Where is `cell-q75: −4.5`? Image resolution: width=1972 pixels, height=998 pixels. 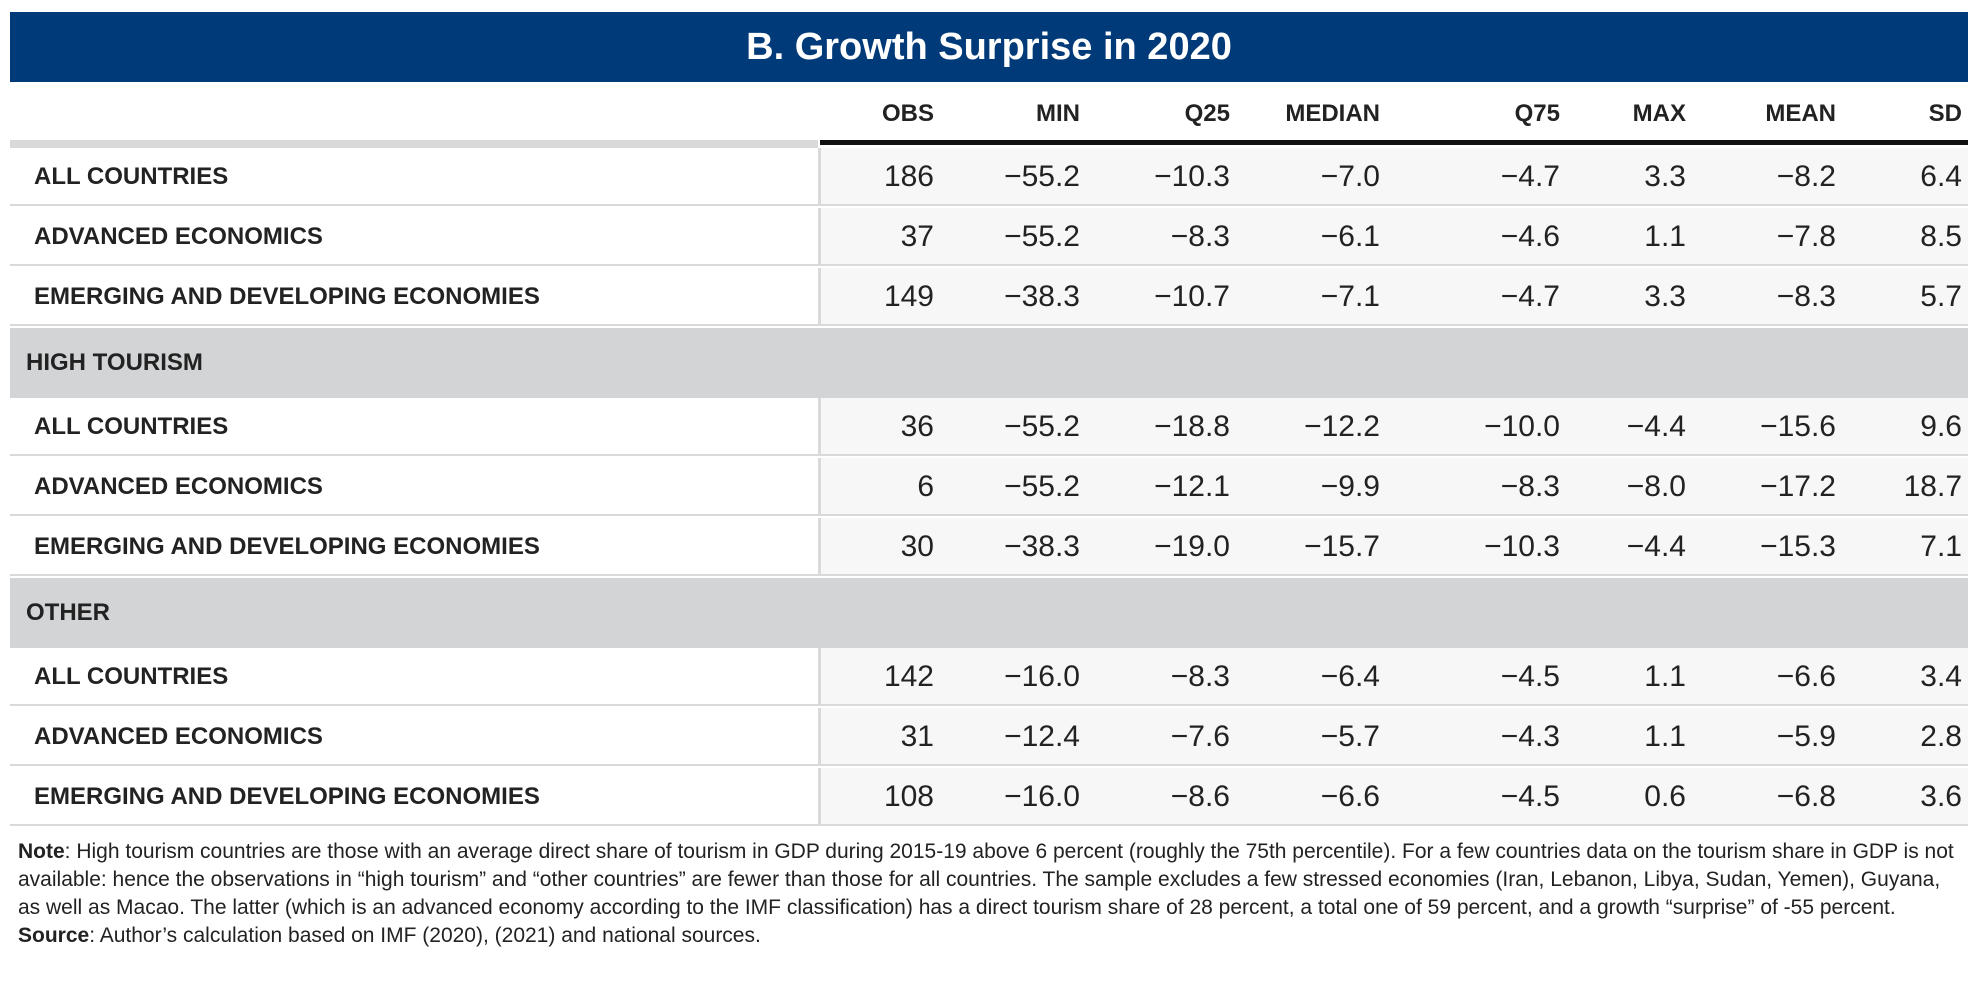 cell-q75: −4.5 is located at coordinates (1530, 796).